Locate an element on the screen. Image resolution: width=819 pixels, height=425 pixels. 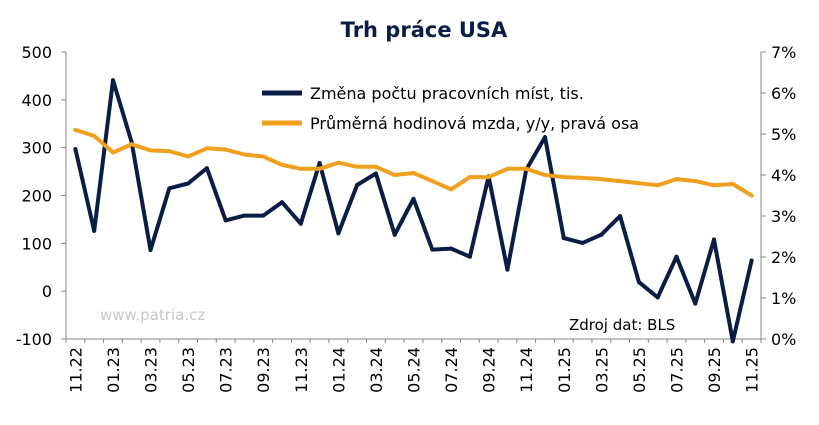
left-tick-label: -100 is located at coordinates (34, 339).